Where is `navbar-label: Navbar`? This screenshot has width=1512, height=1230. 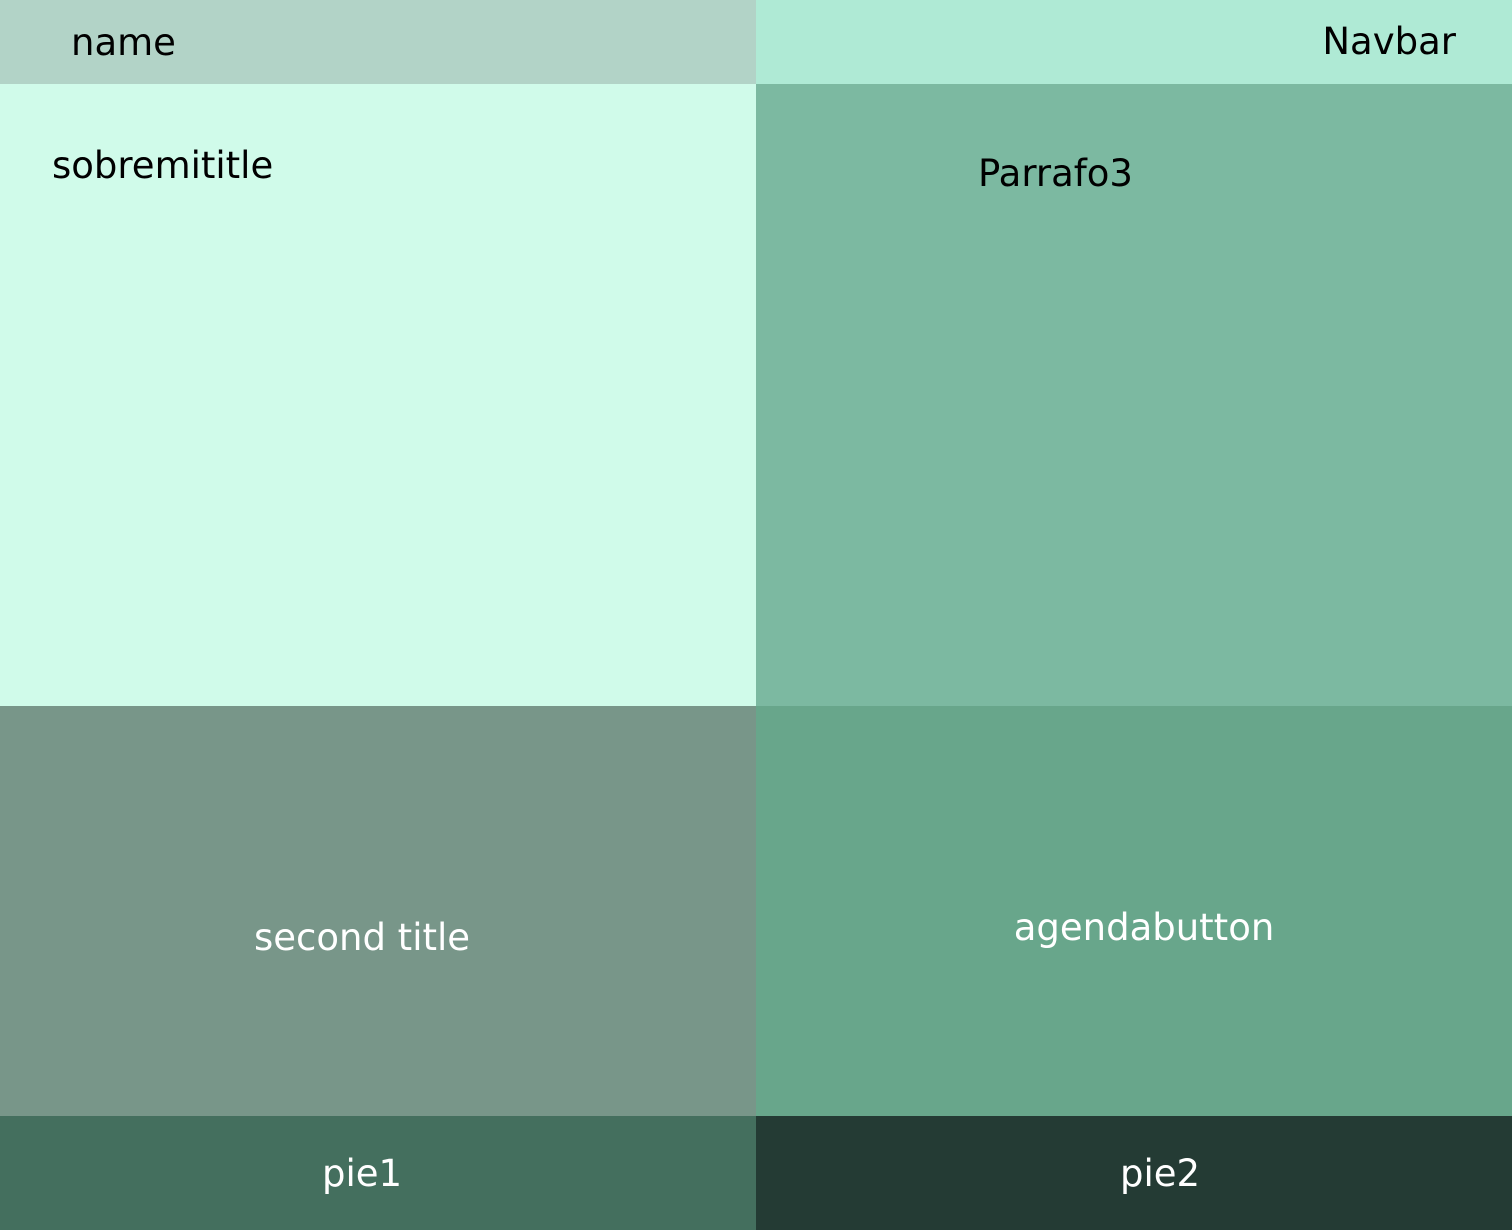 navbar-label: Navbar is located at coordinates (1389, 41).